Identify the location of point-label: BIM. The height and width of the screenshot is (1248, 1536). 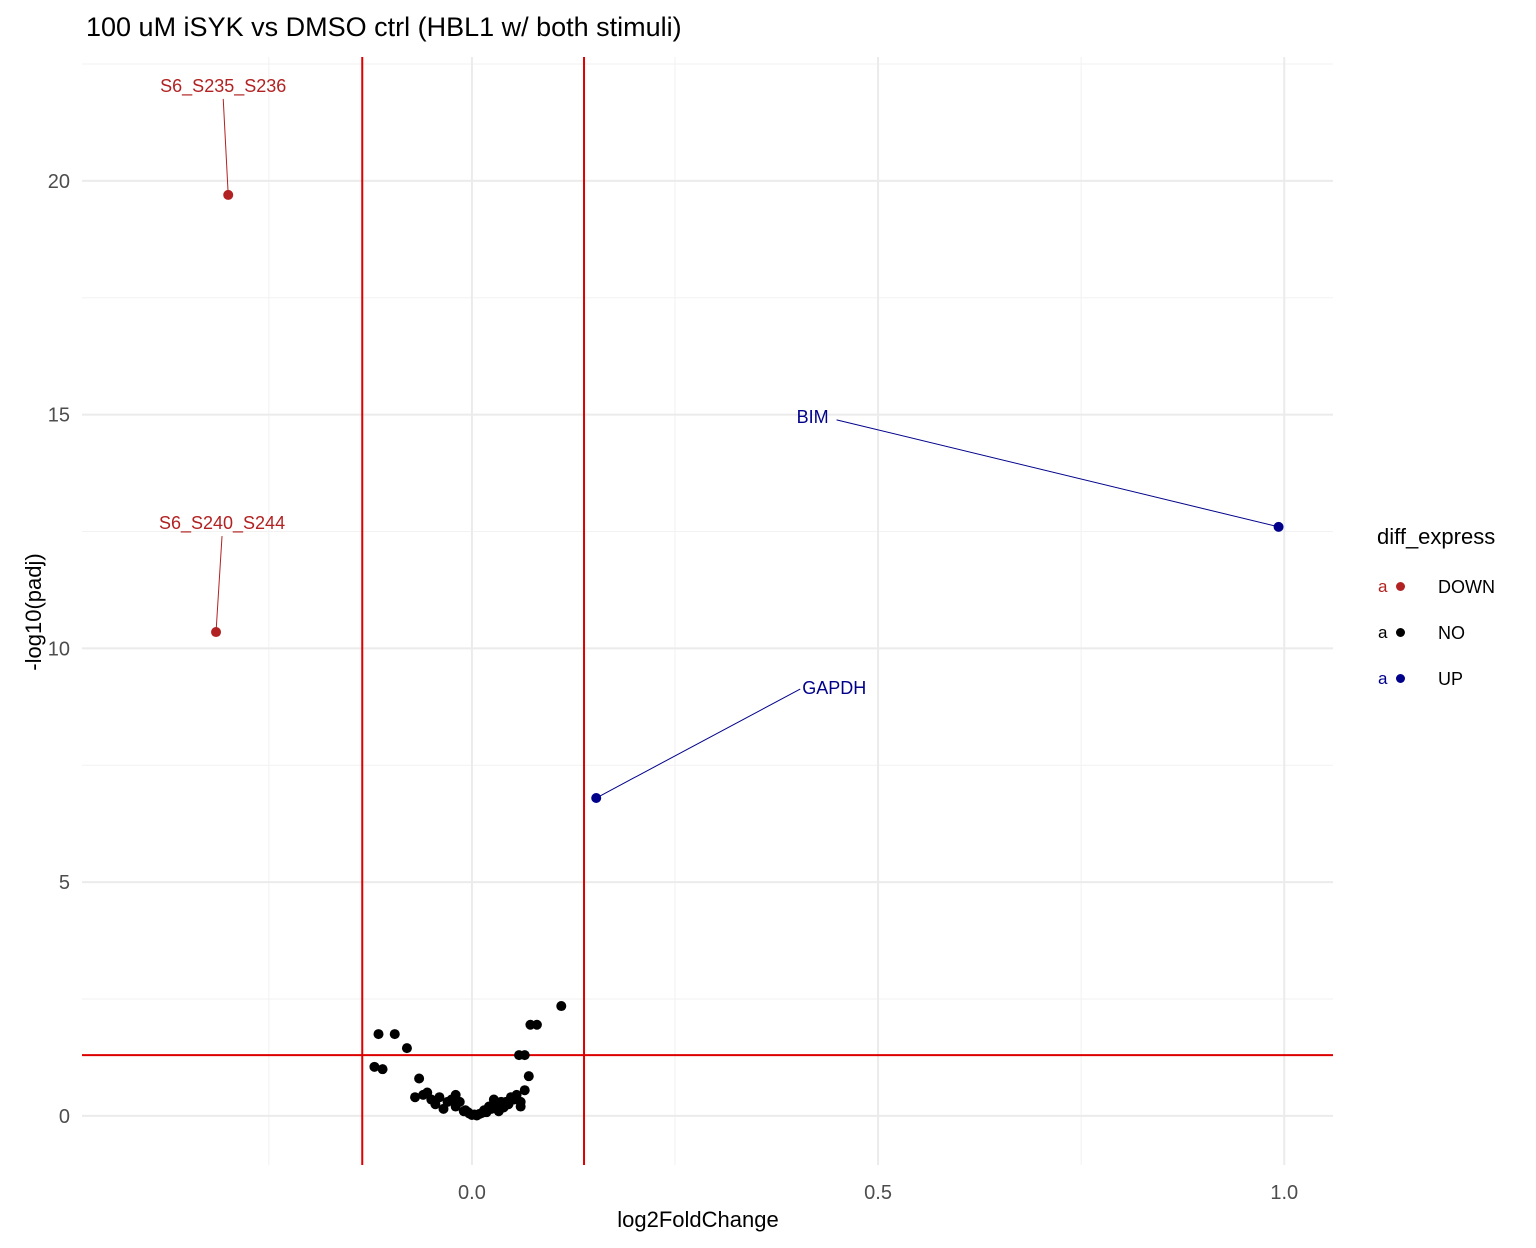
(813, 417).